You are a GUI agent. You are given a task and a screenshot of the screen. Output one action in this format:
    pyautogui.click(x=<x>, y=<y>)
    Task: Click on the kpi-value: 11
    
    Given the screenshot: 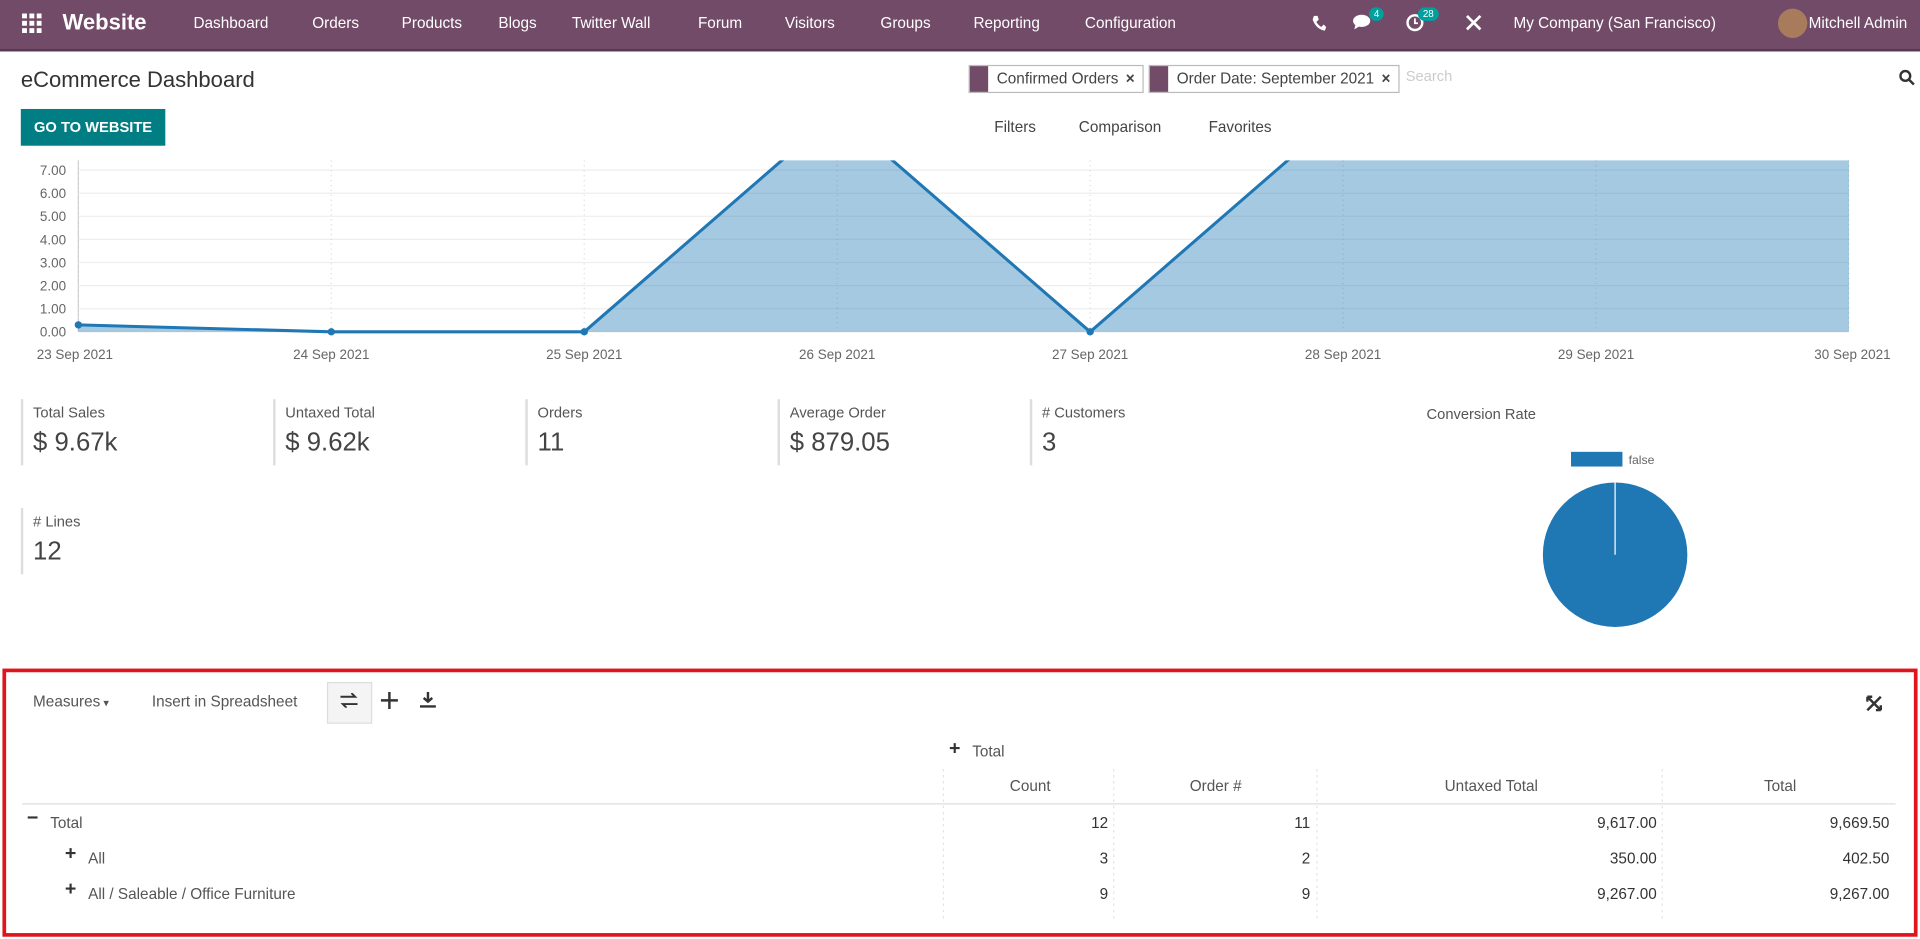 What is the action you would take?
    pyautogui.click(x=551, y=442)
    